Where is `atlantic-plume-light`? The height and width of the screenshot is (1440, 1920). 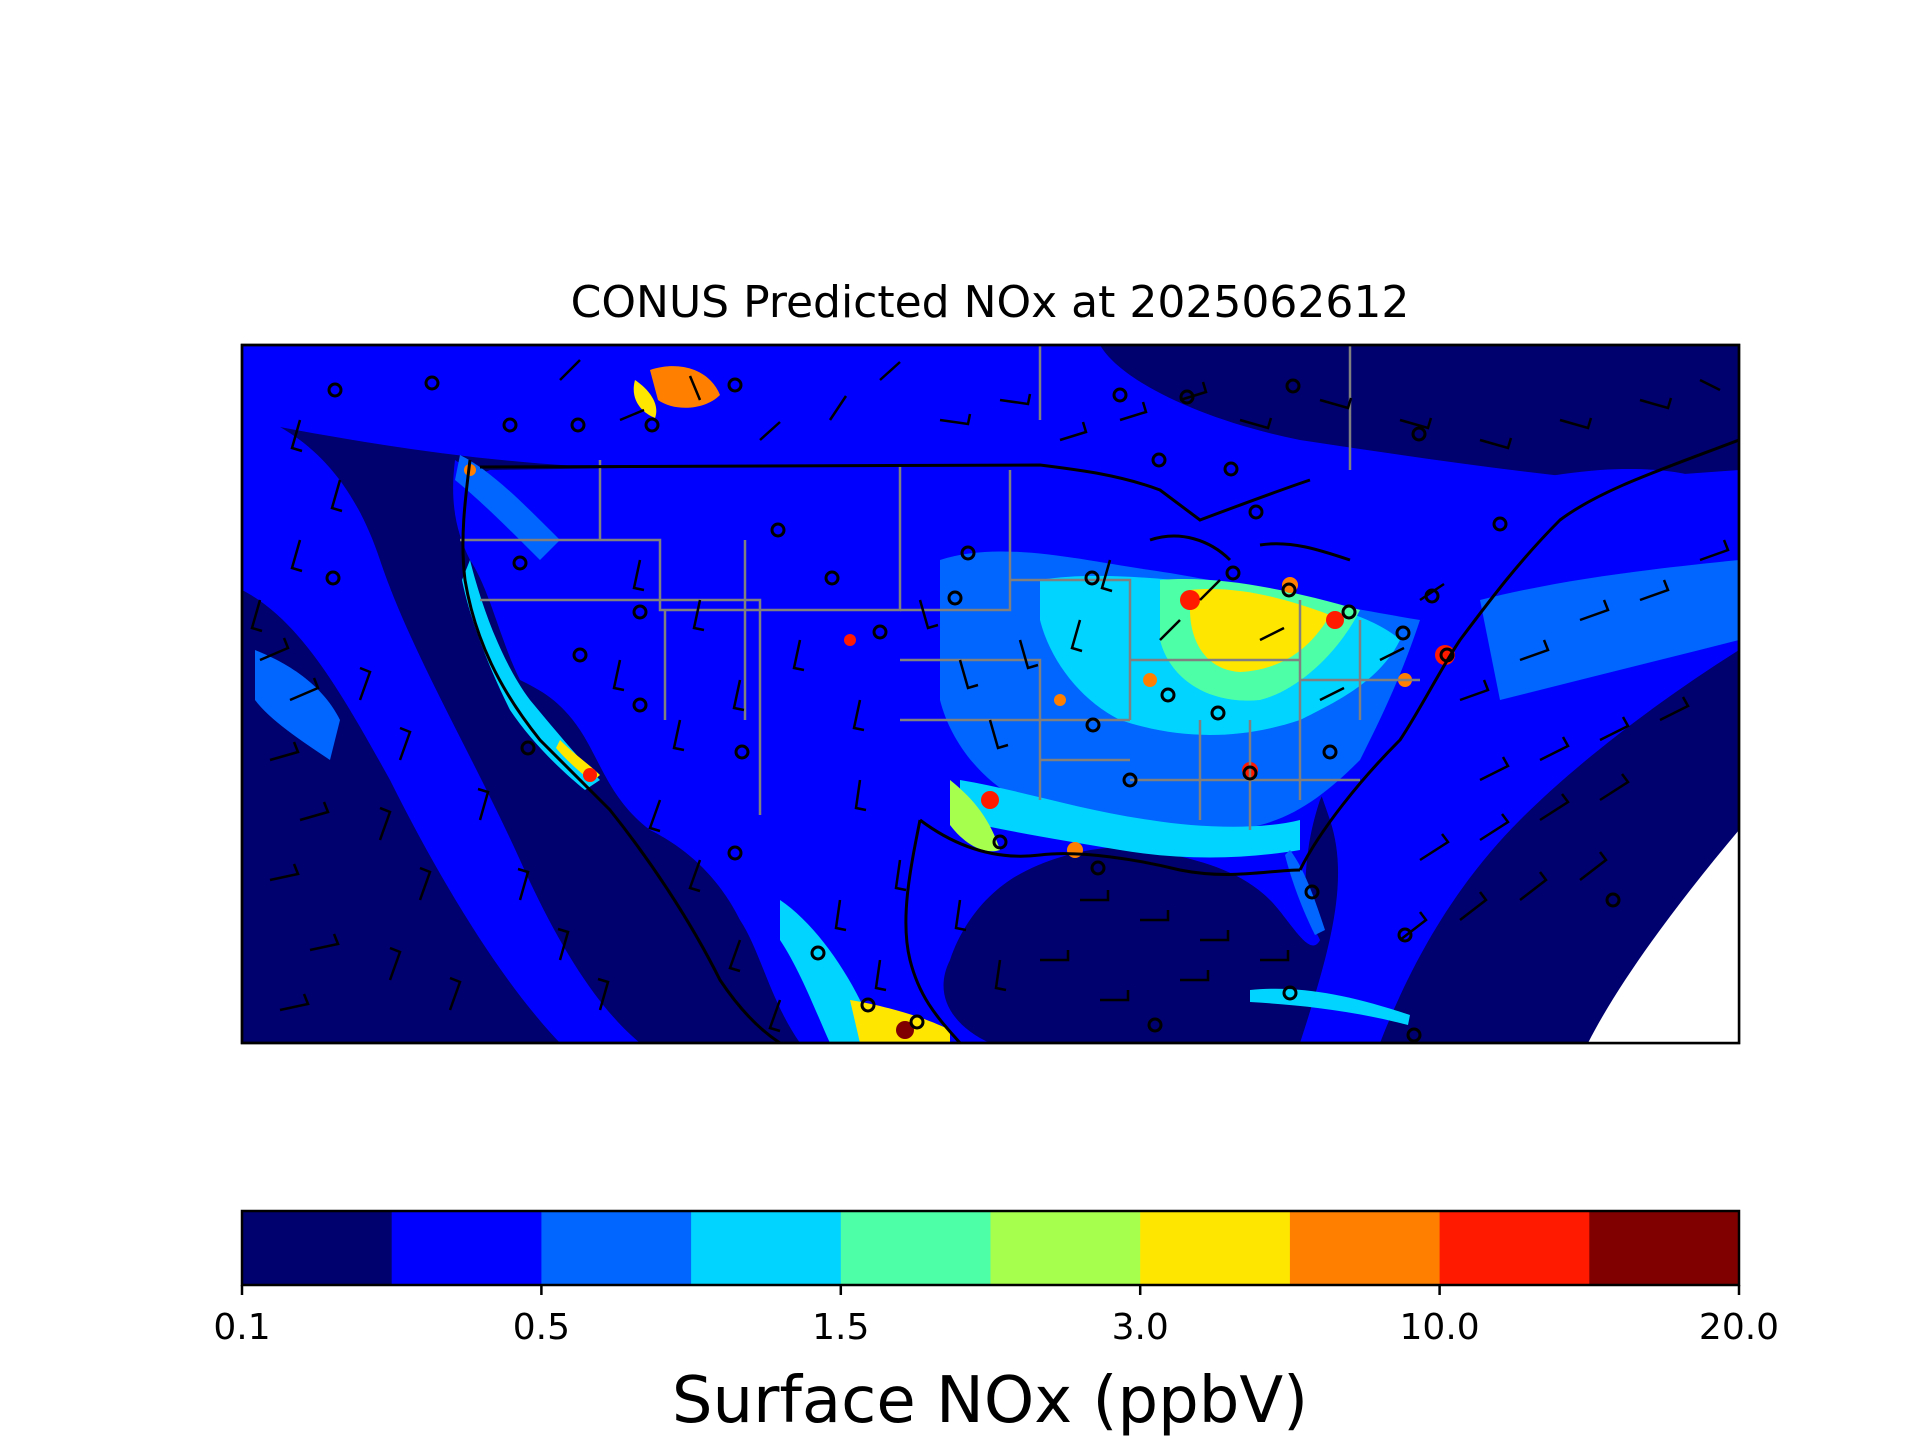 atlantic-plume-light is located at coordinates (1609, 630).